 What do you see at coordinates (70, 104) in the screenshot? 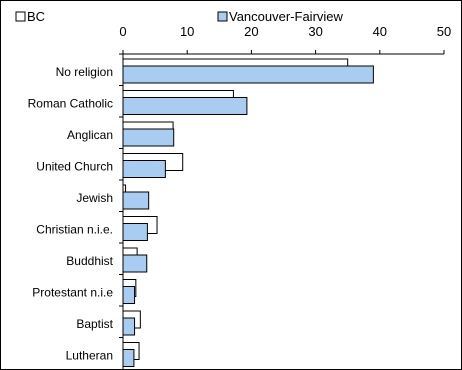
I see `category-label-1: Roman Catholic` at bounding box center [70, 104].